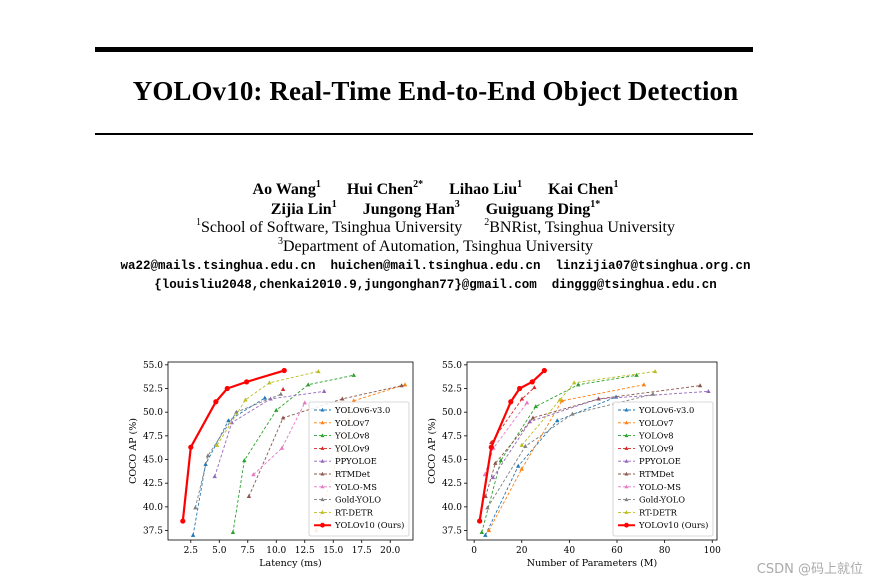  What do you see at coordinates (280, 241) in the screenshot?
I see `aff-sup: 3` at bounding box center [280, 241].